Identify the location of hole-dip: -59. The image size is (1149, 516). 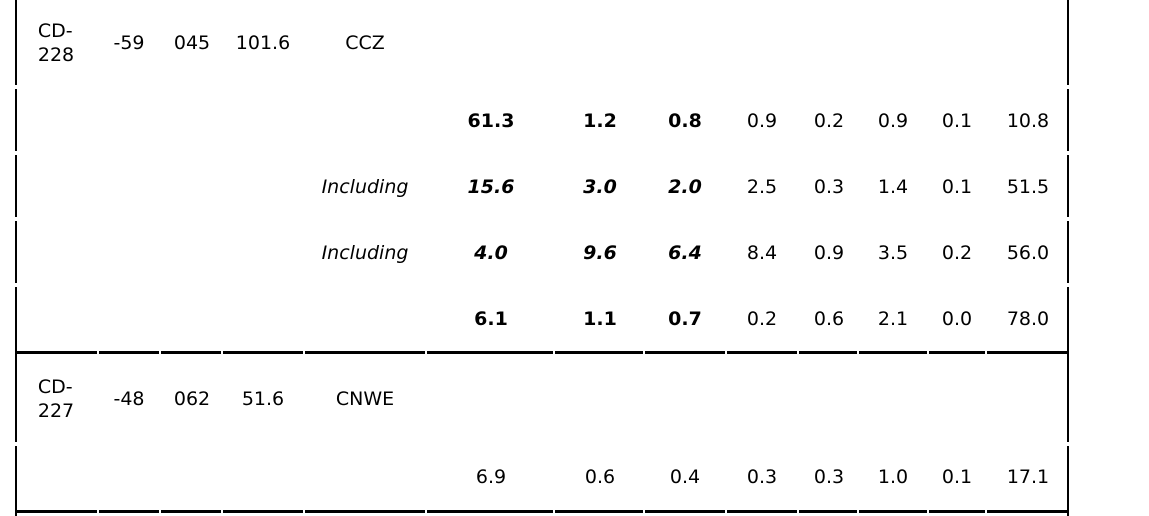
(129, 43).